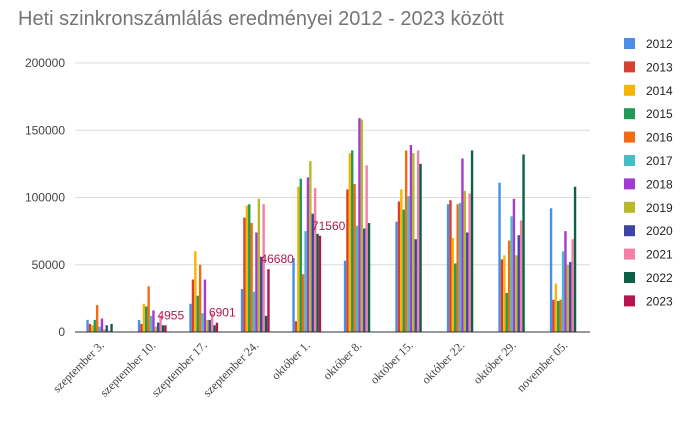 The width and height of the screenshot is (686, 423). Describe the element at coordinates (648, 278) in the screenshot. I see `legend-item-2022: 2022` at that location.